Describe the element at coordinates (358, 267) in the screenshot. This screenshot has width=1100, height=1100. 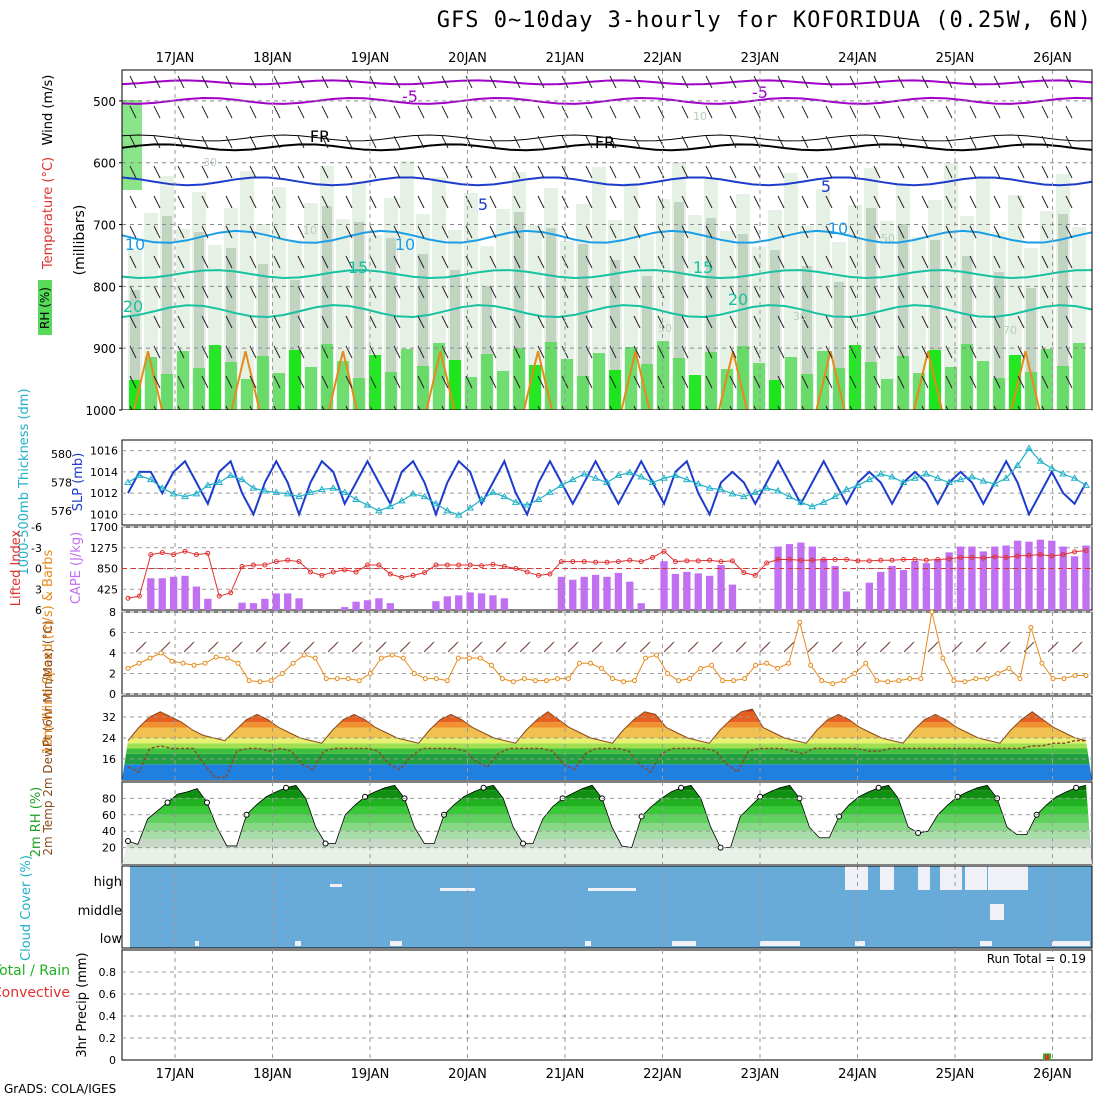
I see `contour-label: 15` at that location.